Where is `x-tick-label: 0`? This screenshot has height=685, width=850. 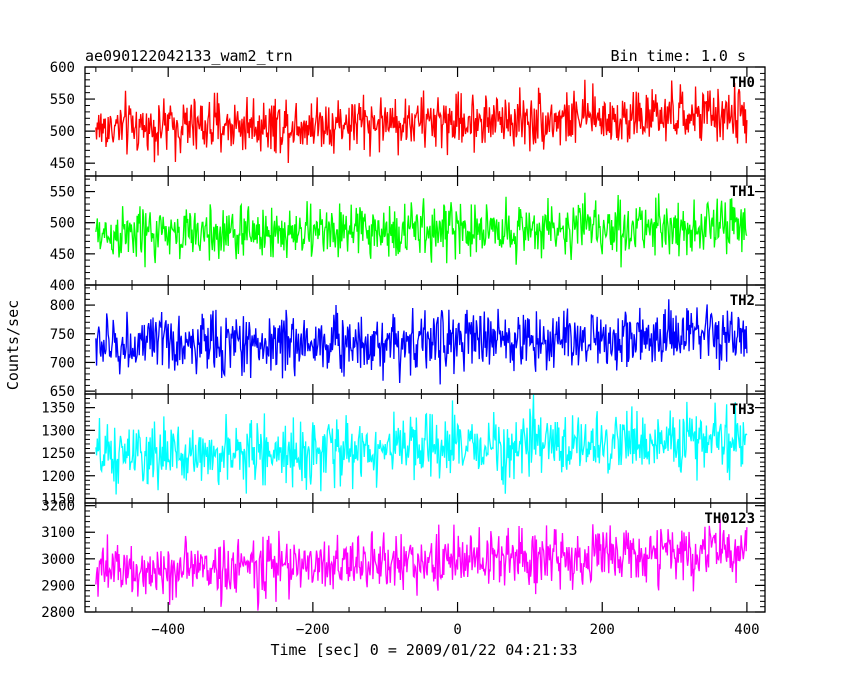
x-tick-label: 0 is located at coordinates (457, 630).